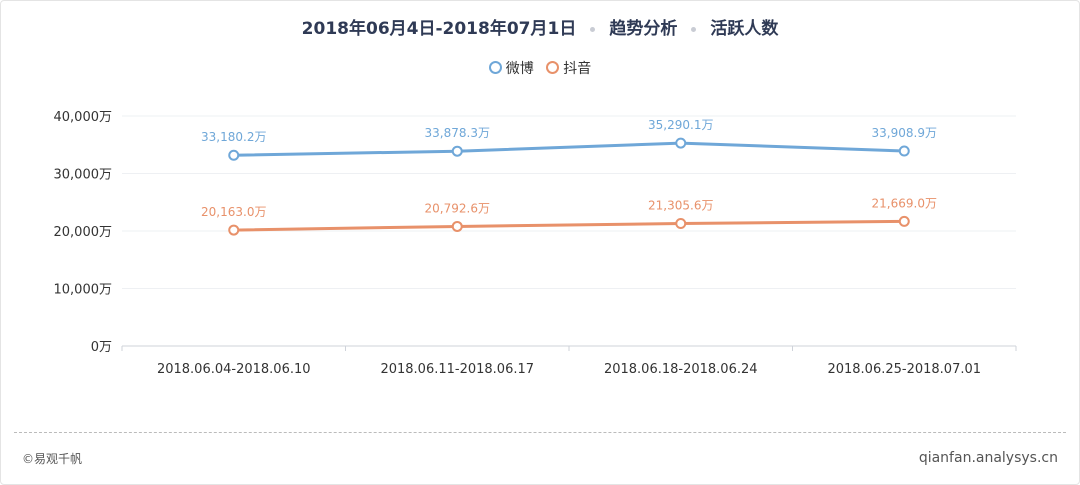 The height and width of the screenshot is (485, 1080). Describe the element at coordinates (904, 369) in the screenshot. I see `x-tick-label: 2018.06.25-2018.07.01` at that location.